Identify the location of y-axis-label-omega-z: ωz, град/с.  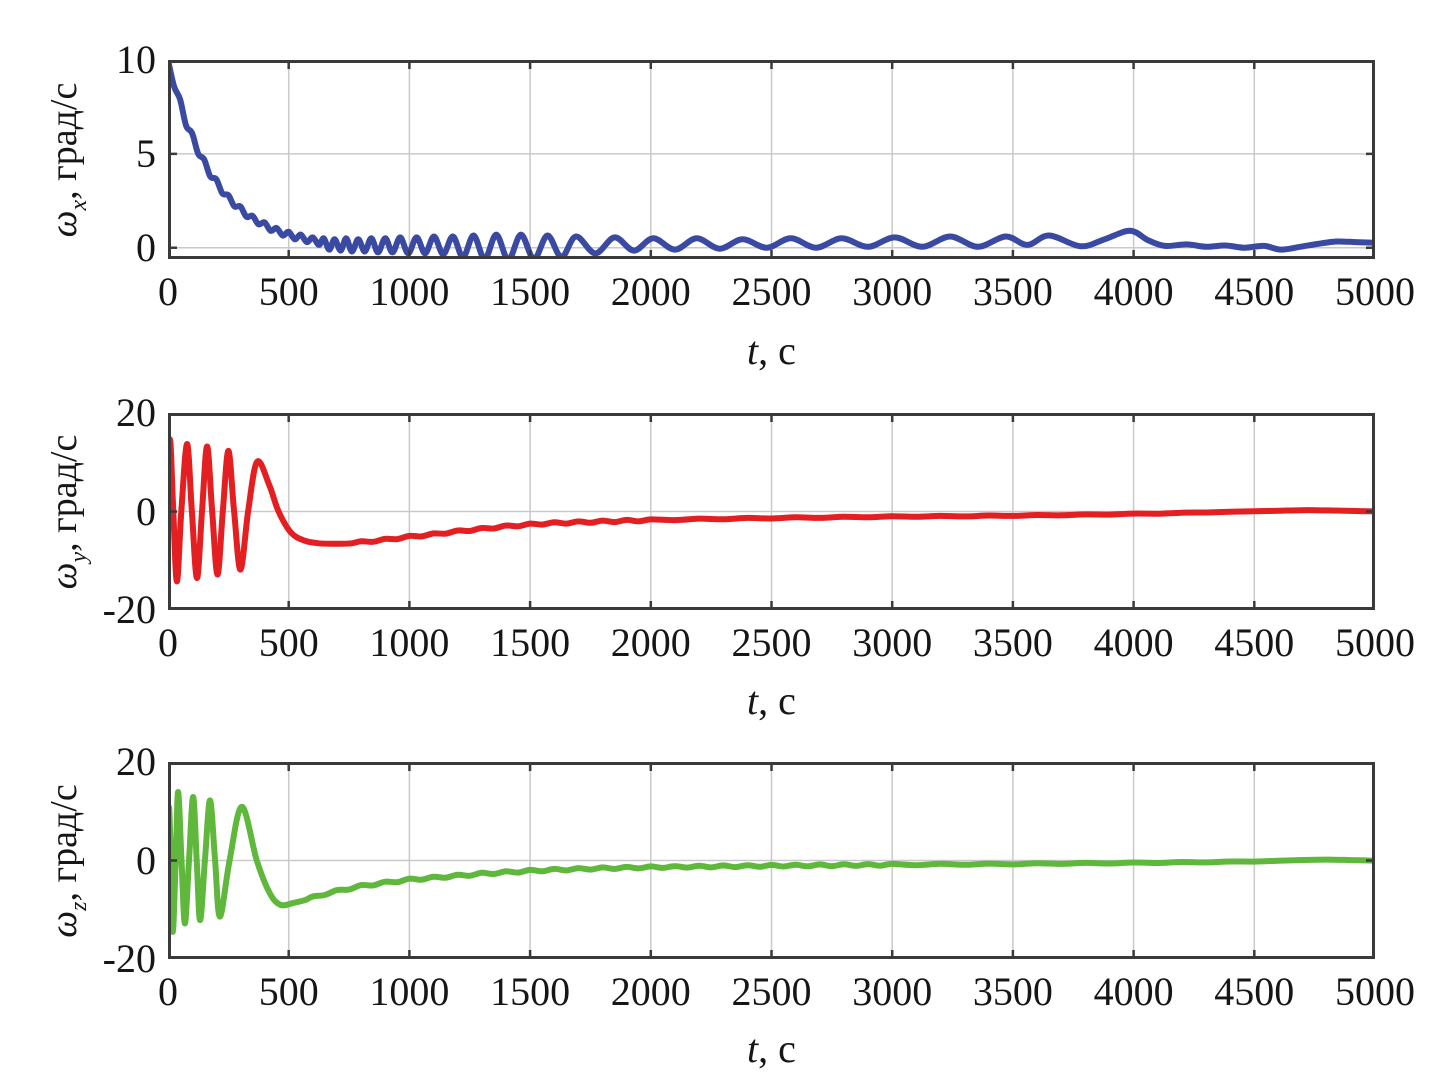
(66, 861).